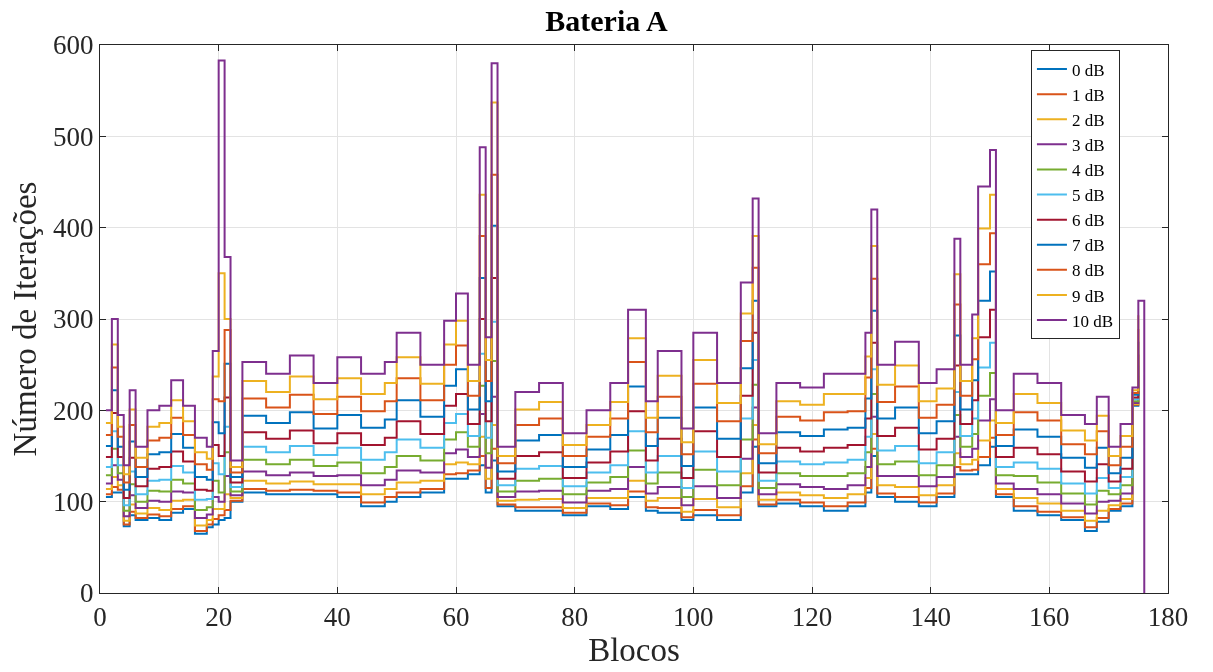  Describe the element at coordinates (1092, 321) in the screenshot. I see `legend-label: 10 dB` at that location.